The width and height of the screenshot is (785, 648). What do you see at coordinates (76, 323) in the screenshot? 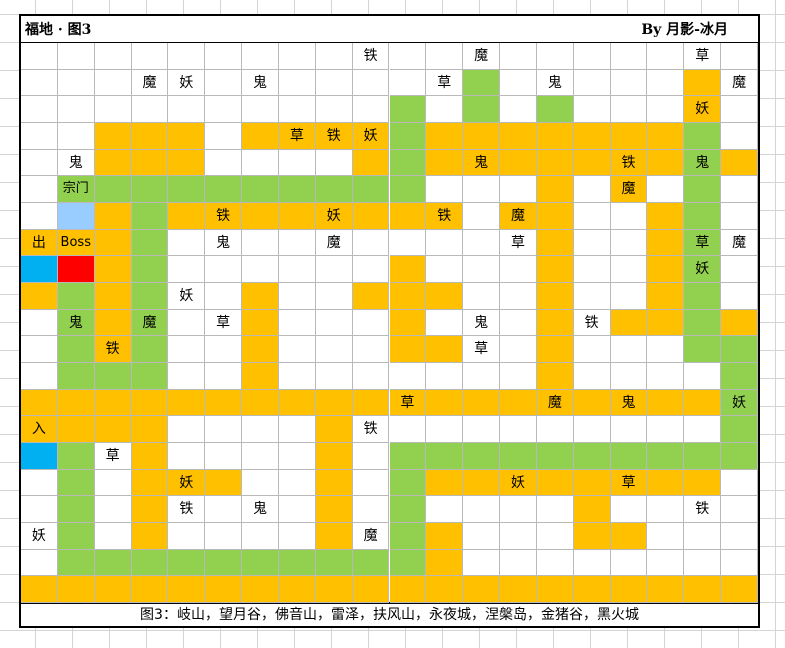
I see `map-cell-green-path: 鬼` at bounding box center [76, 323].